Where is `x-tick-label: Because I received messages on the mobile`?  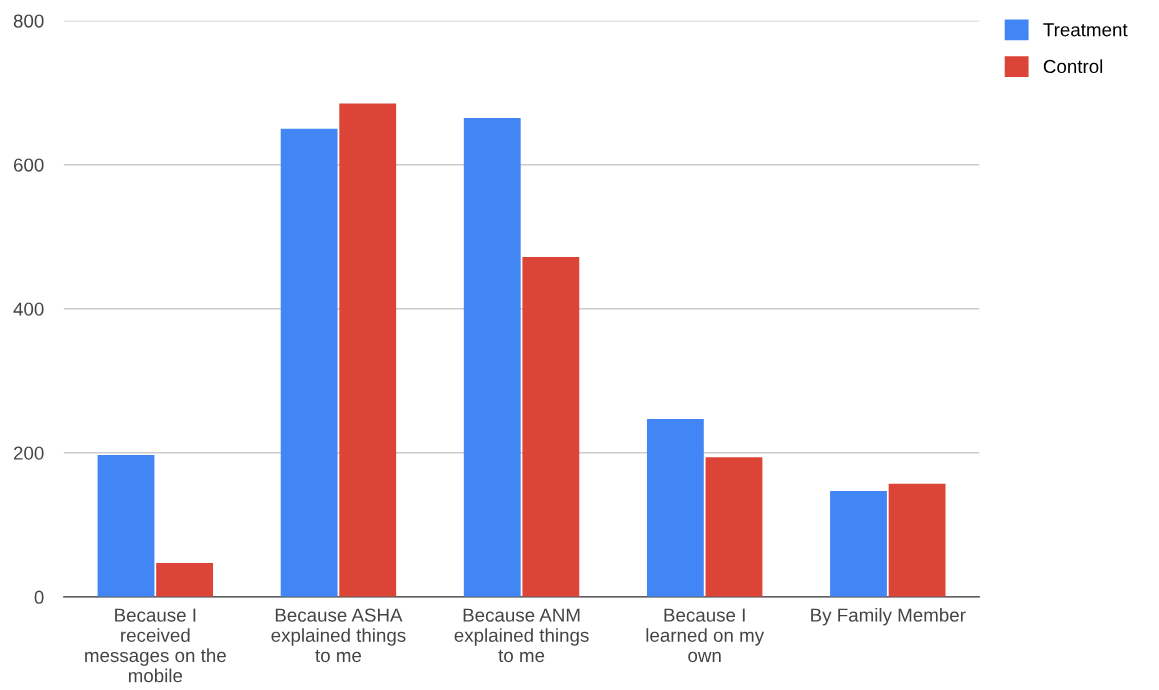 x-tick-label: Because I received messages on the mobile is located at coordinates (155, 645).